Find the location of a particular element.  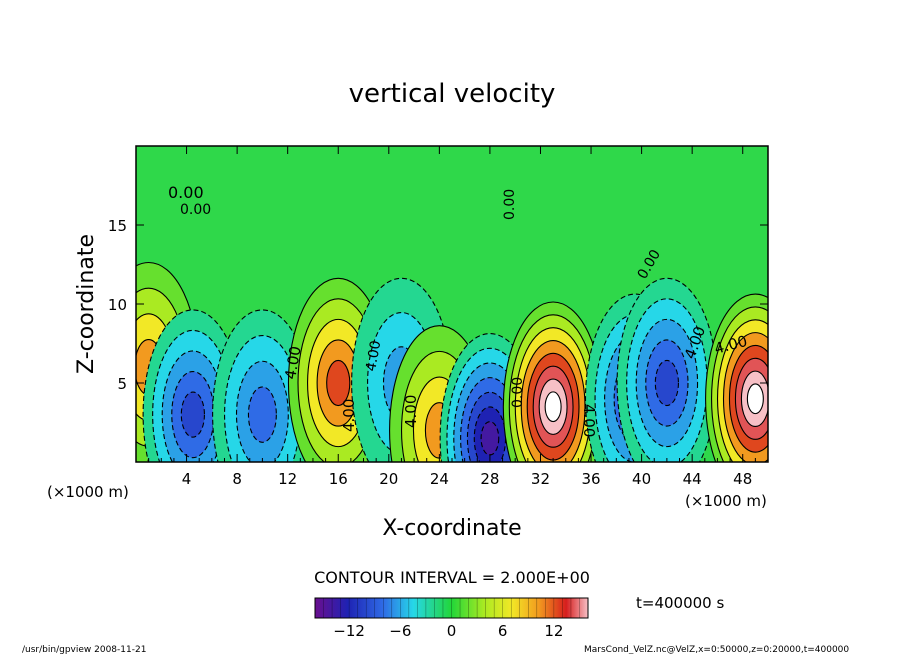

y-axis-label: Z-coordinate is located at coordinates (86, 304).